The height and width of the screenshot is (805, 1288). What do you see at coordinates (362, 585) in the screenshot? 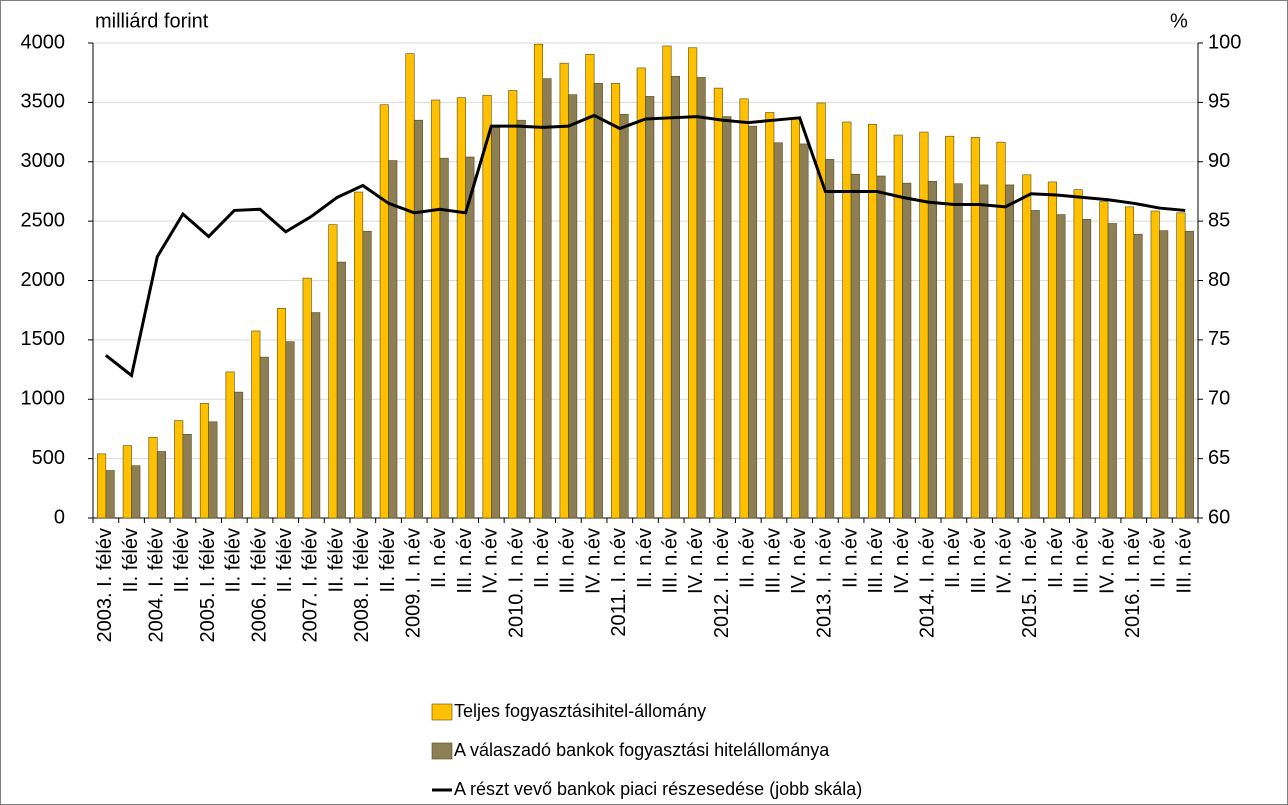
I see `x-tick-label: 2008. I. félév` at bounding box center [362, 585].